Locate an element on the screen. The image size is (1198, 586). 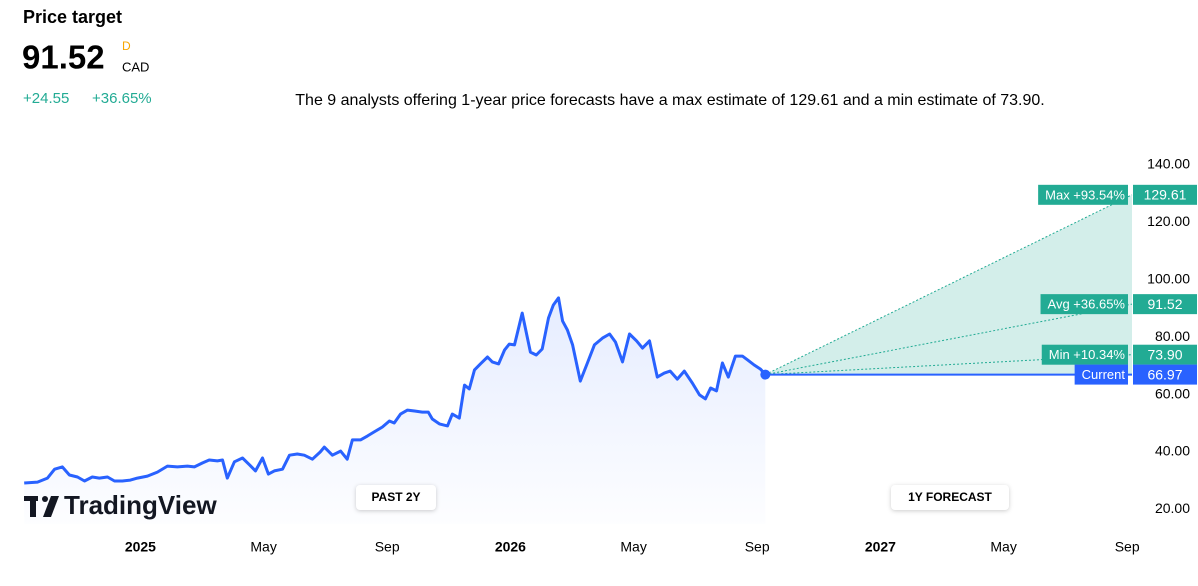
current-point is located at coordinates (765, 374).